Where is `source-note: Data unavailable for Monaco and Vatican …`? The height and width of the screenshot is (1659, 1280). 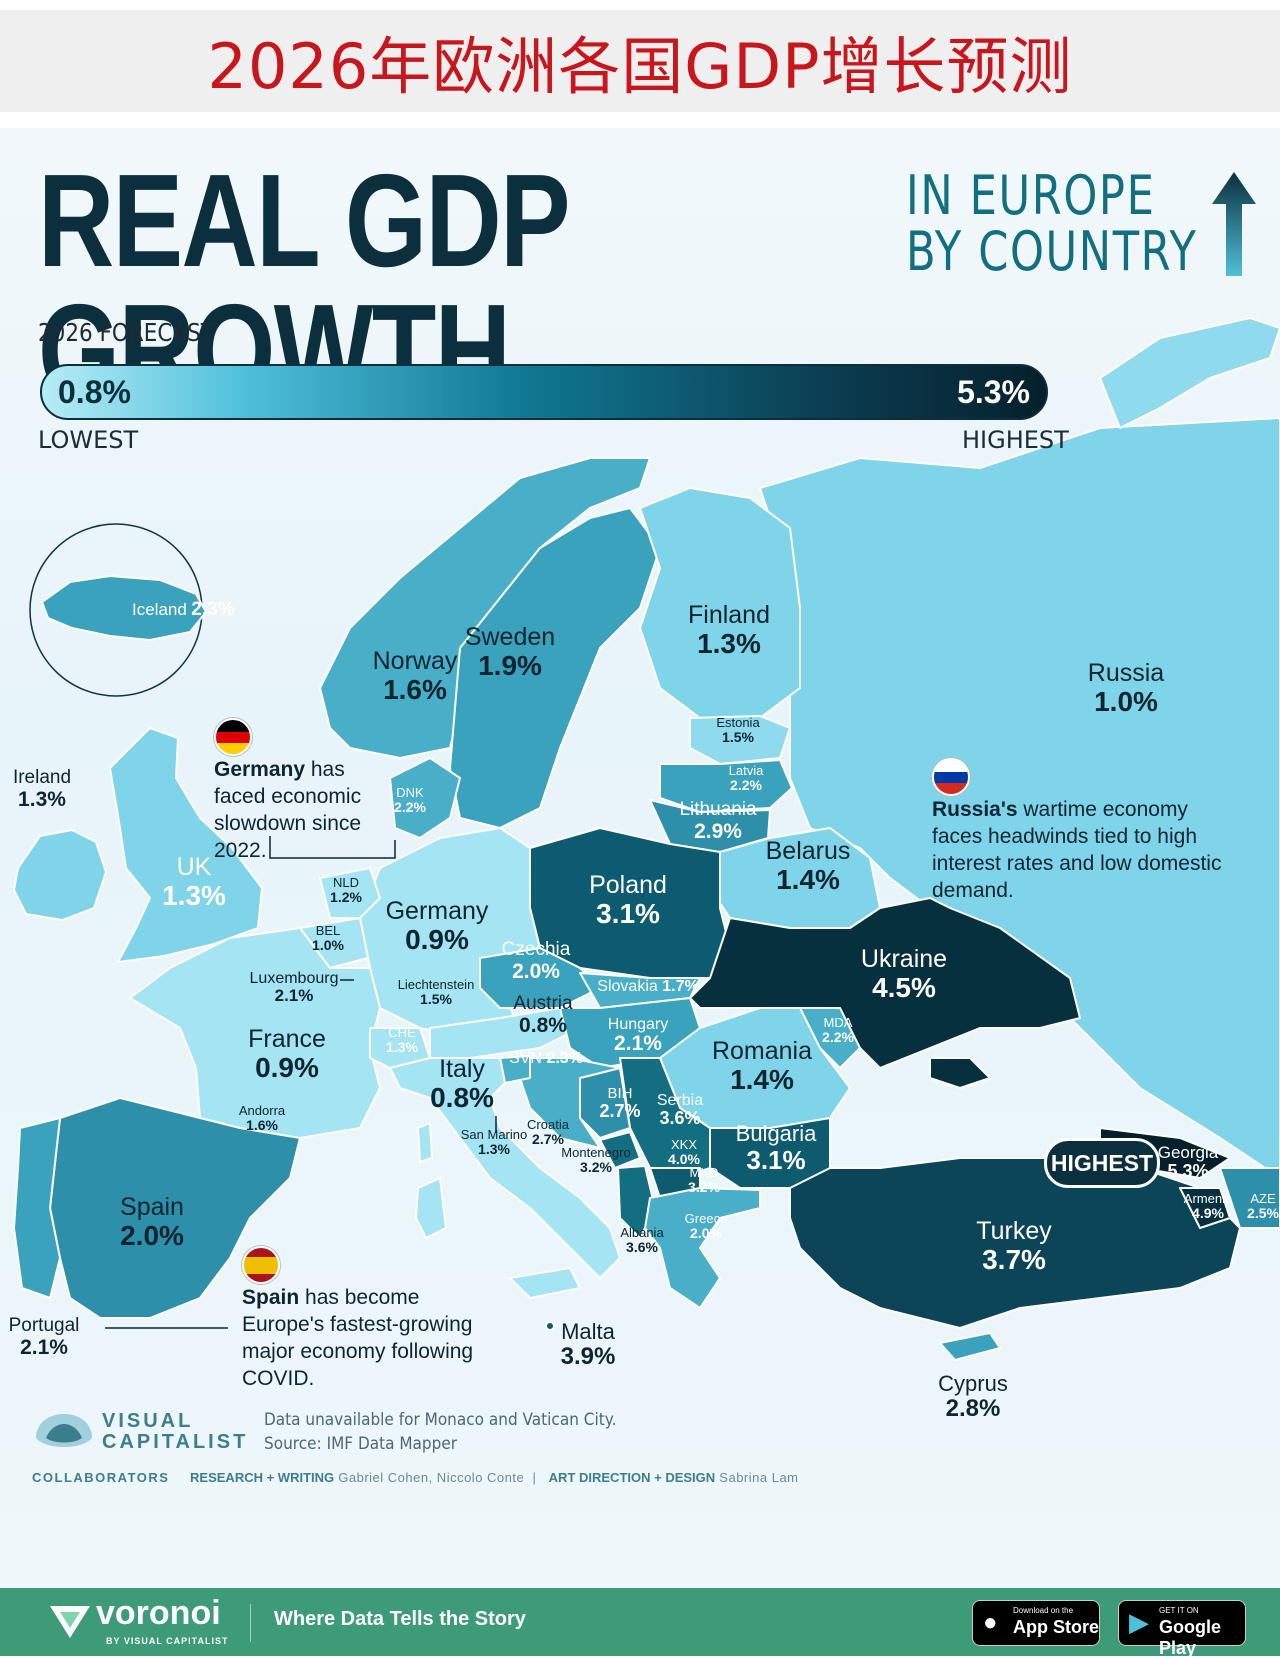
source-note: Data unavailable for Monaco and Vatican … is located at coordinates (440, 1432).